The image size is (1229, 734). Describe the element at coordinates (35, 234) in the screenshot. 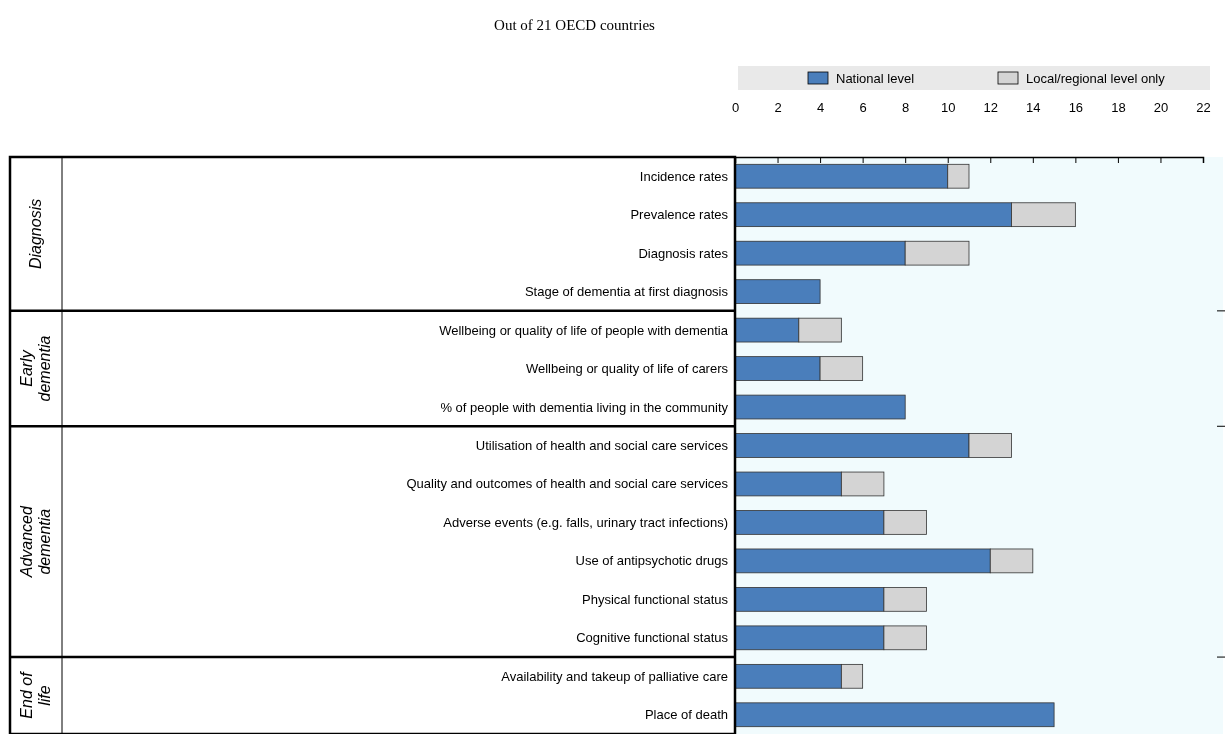

I see `text: Diagnosis` at that location.